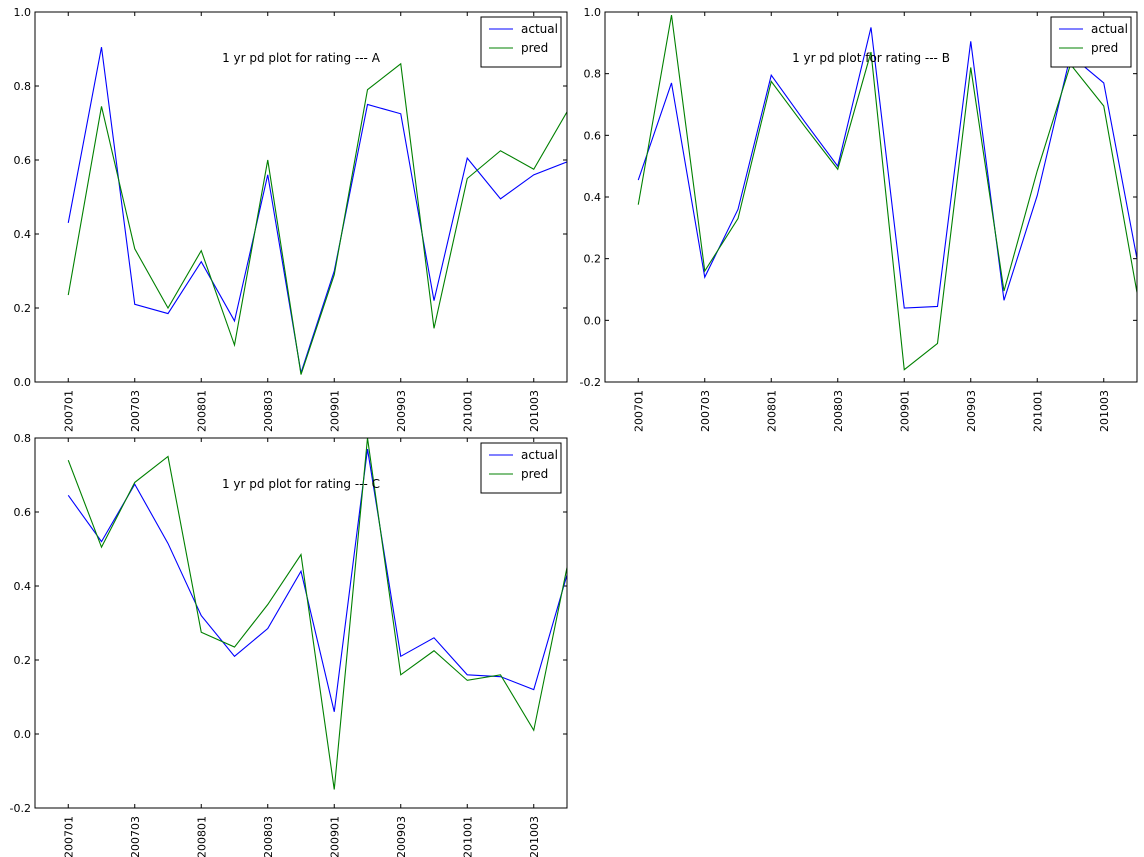 The height and width of the screenshot is (857, 1144). I want to click on chart-title: 1 yr pd plot for rating --- A, so click(301, 58).